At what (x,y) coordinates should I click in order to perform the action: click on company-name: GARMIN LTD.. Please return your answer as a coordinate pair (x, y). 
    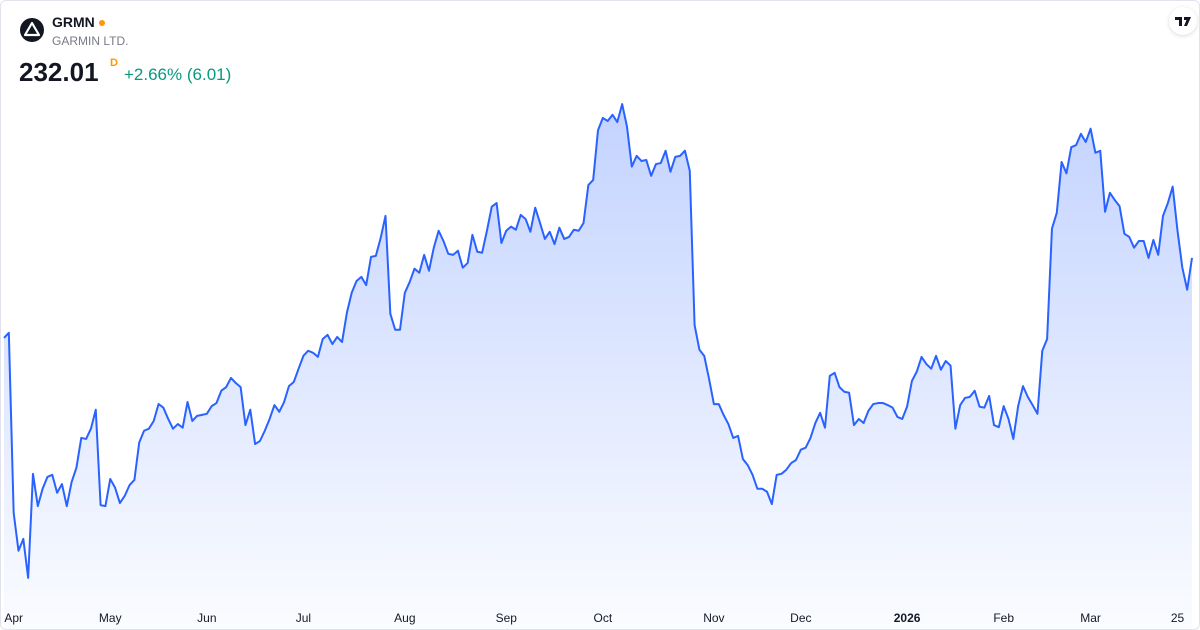
    Looking at the image, I should click on (90, 41).